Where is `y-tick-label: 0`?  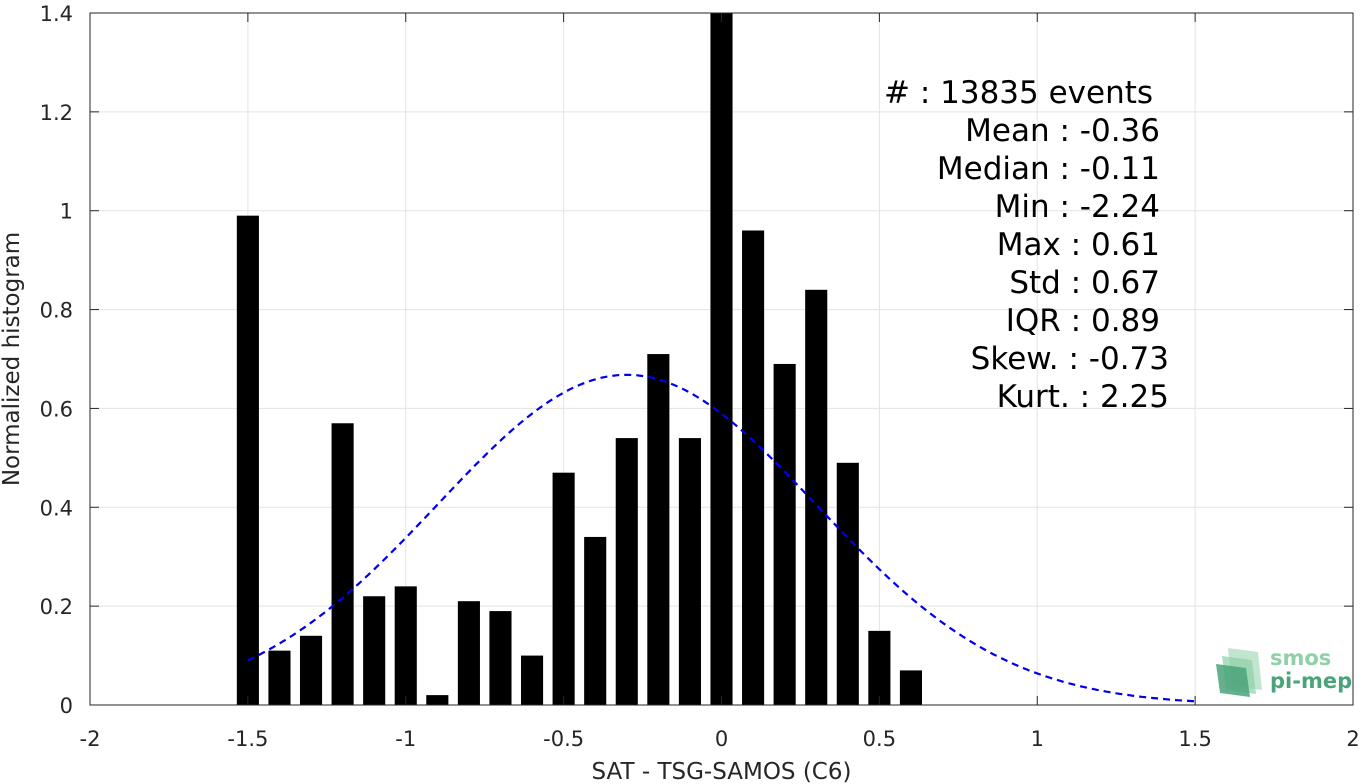 y-tick-label: 0 is located at coordinates (66, 706).